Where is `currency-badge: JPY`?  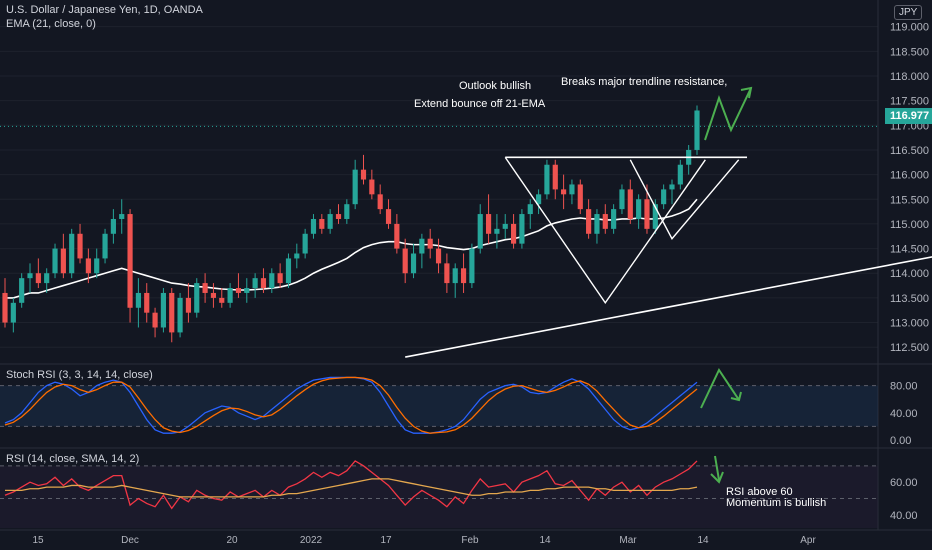 currency-badge: JPY is located at coordinates (908, 12).